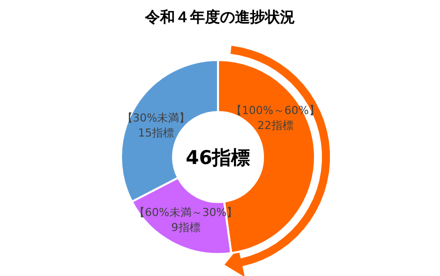 The height and width of the screenshot is (276, 440). Describe the element at coordinates (156, 133) in the screenshot. I see `data-label: 15指標` at that location.